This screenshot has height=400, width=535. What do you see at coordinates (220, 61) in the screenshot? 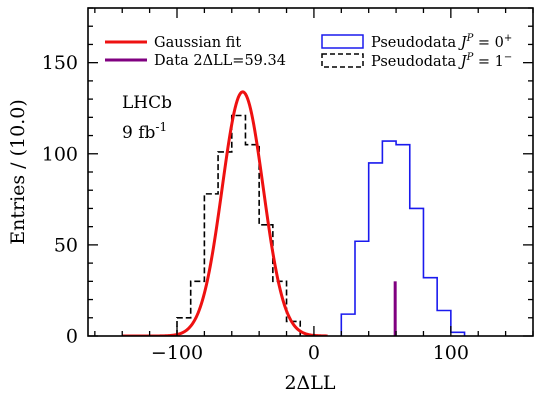
I see `legend-label-data: Data 2ΔLL=59.34` at bounding box center [220, 61].